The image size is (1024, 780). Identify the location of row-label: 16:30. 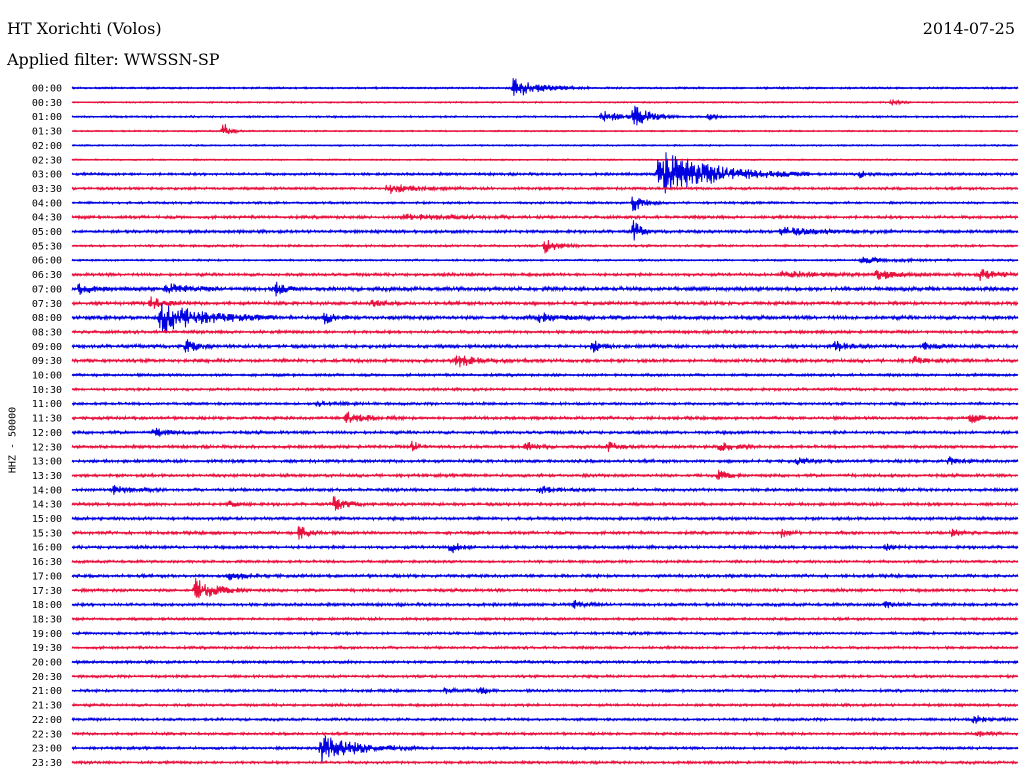
(47, 562).